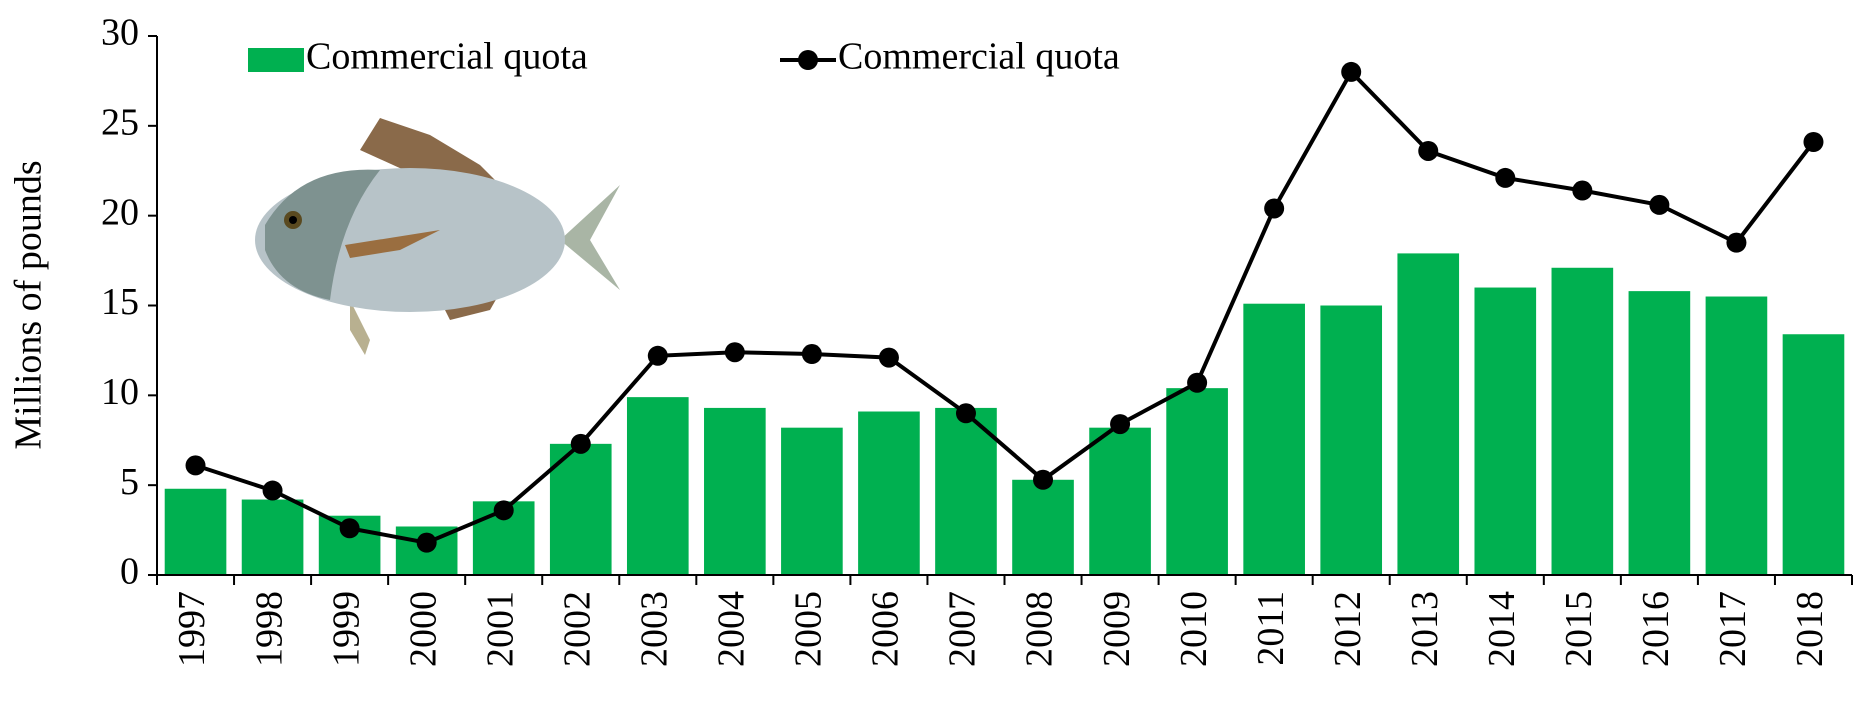 The width and height of the screenshot is (1860, 704). What do you see at coordinates (120, 33) in the screenshot?
I see `y-tick-label: 30` at bounding box center [120, 33].